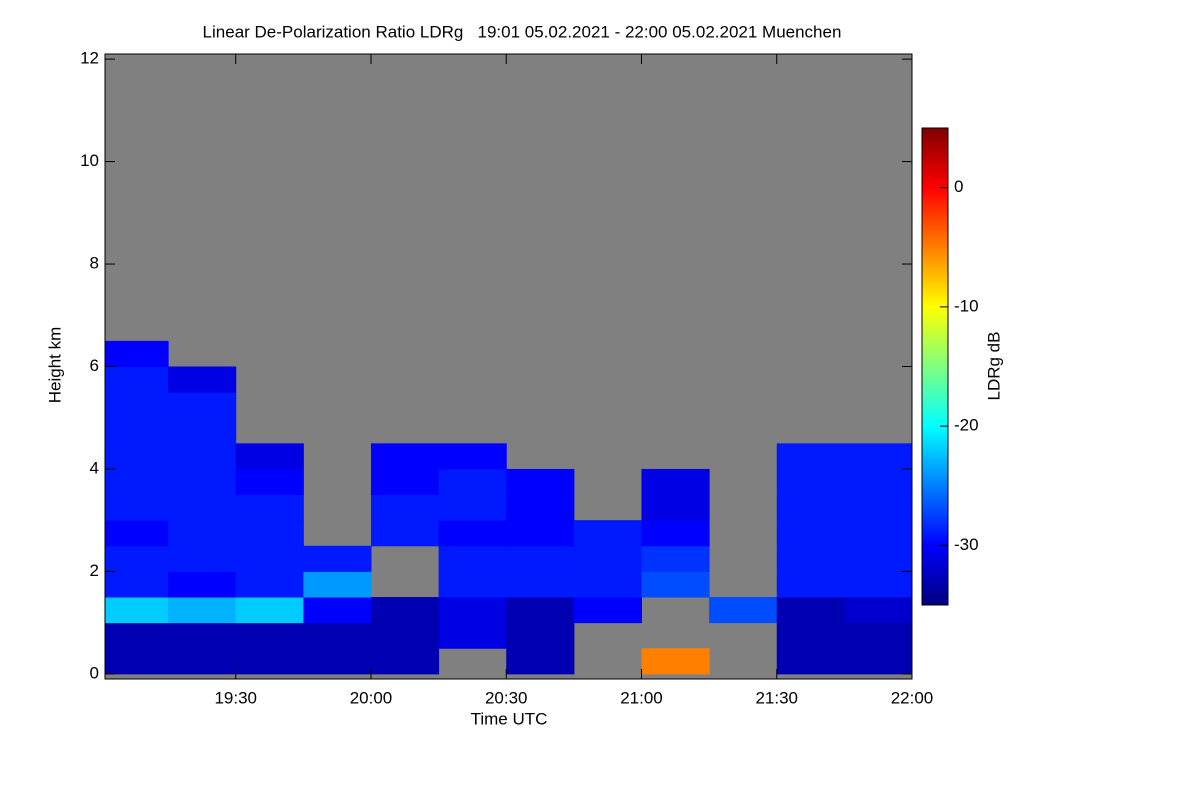 The width and height of the screenshot is (1200, 800). I want to click on colorbar-tick-label: -20, so click(966, 425).